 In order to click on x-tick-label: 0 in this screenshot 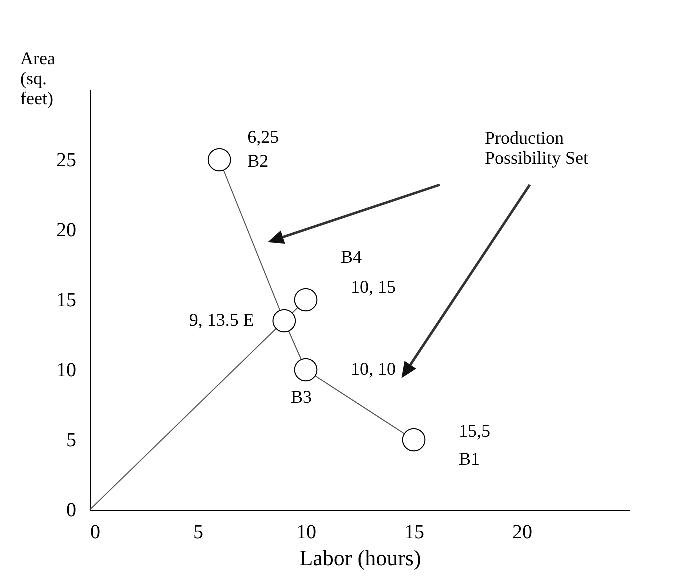, I will do `click(95, 533)`.